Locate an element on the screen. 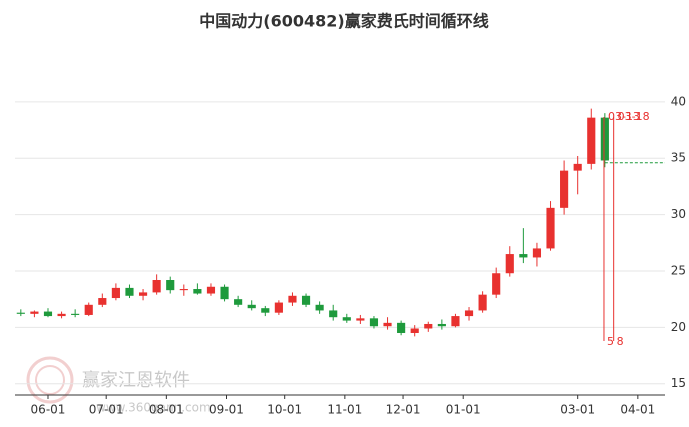 The height and width of the screenshot is (427, 689). x-tick-label: 07-01 is located at coordinates (106, 410).